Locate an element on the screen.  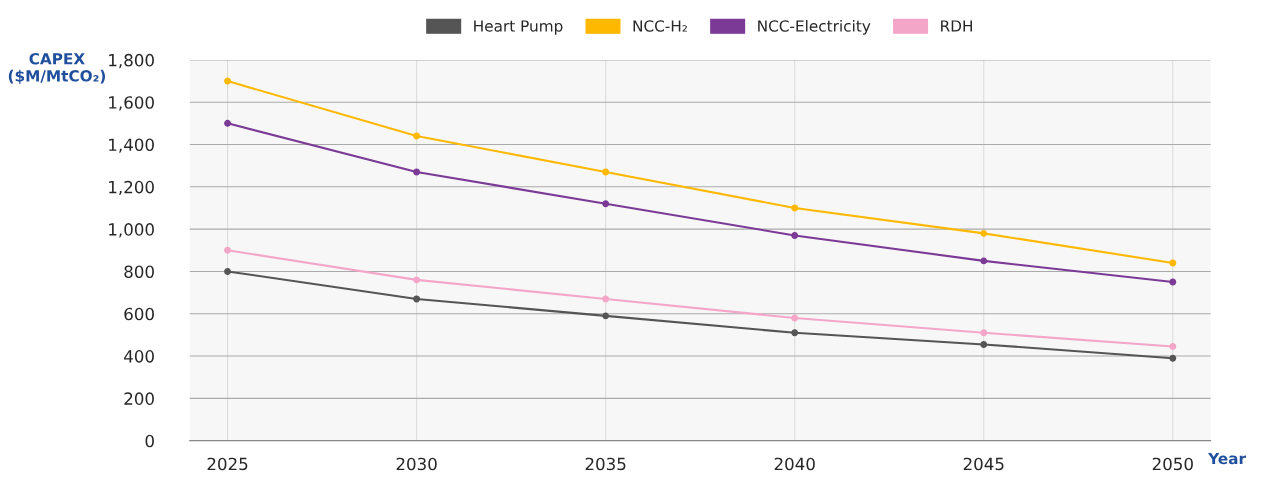
y-tick-label: 1,800 is located at coordinates (131, 61).